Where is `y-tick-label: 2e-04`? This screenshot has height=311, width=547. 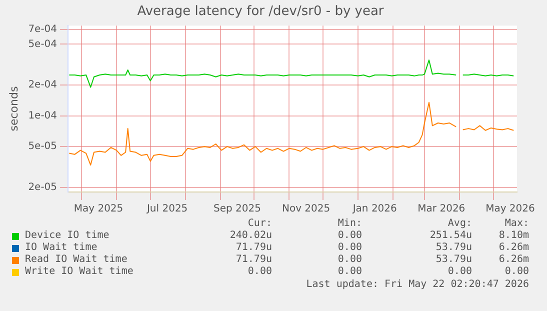 y-tick-label: 2e-04 is located at coordinates (43, 85).